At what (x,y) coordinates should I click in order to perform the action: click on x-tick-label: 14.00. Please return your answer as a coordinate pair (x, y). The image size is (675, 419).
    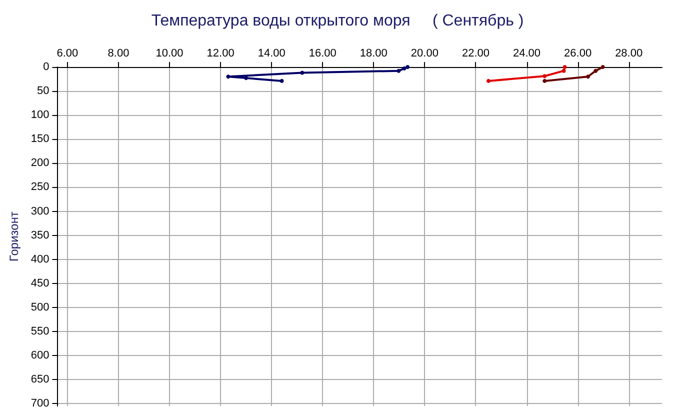
    Looking at the image, I should click on (272, 54).